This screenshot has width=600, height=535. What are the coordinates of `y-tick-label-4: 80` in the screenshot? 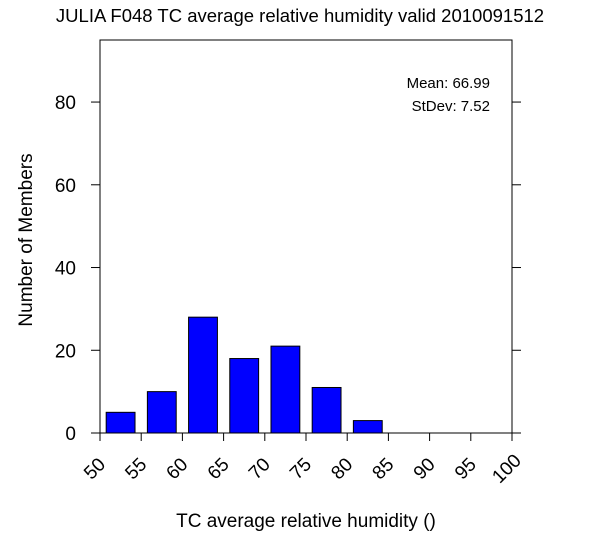 It's located at (65, 103).